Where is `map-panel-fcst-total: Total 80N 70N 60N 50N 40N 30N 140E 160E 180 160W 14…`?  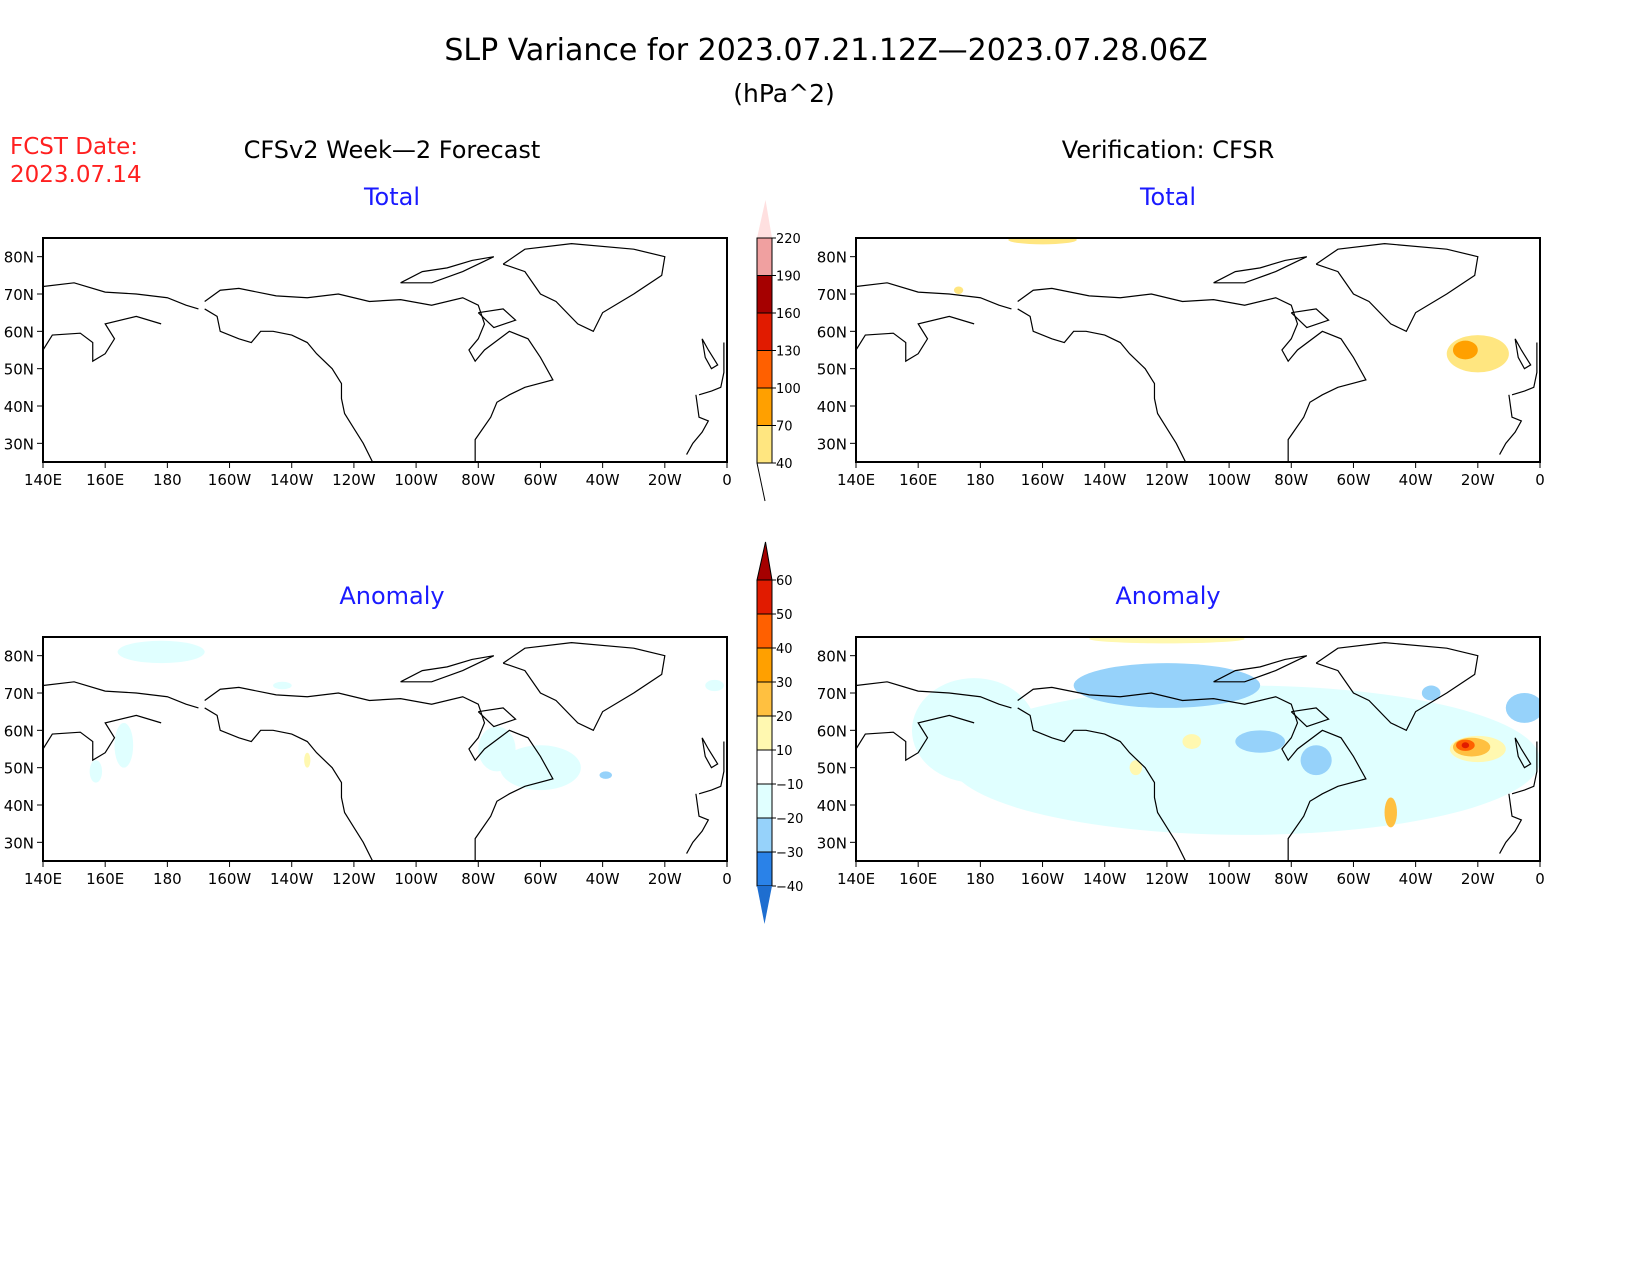
map-panel-fcst-total: Total 80N 70N 60N 50N 40N 30N 140E 160E 180 160W 14… is located at coordinates (368, 336).